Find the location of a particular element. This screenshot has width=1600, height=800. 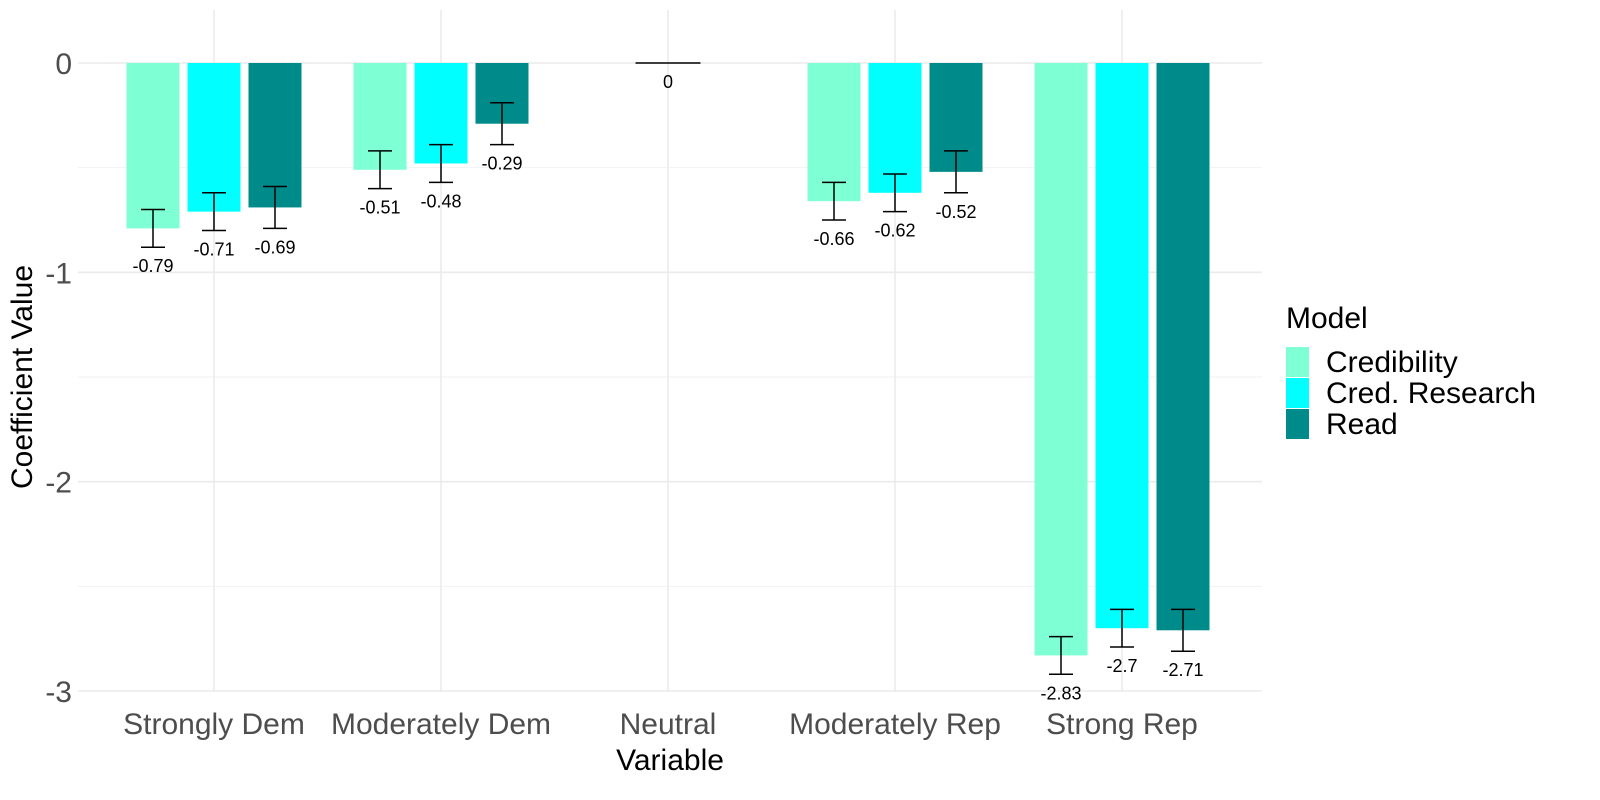

legend-swatch-cred-research is located at coordinates (1297, 393).